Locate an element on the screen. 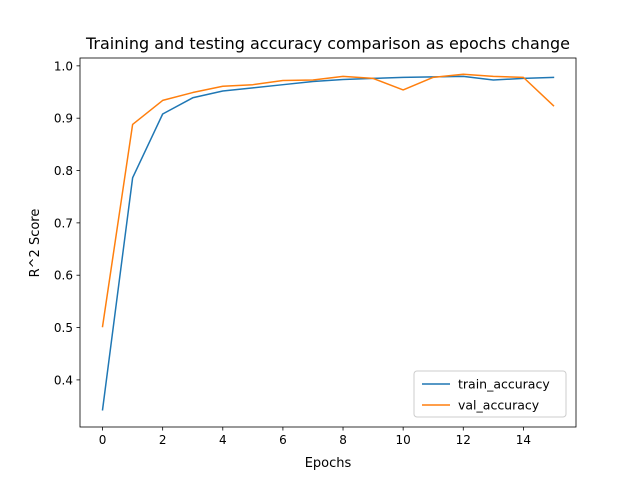 This screenshot has width=640, height=480. x-tick-label: 14 is located at coordinates (523, 440).